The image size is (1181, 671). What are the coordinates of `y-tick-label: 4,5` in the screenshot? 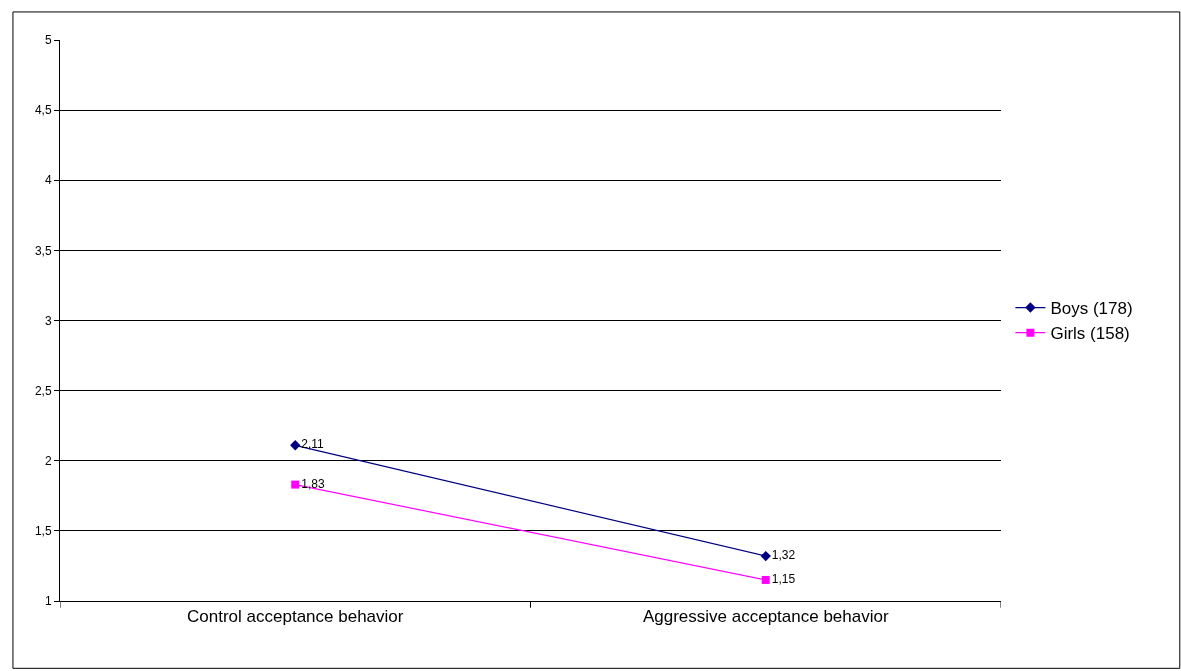 It's located at (43, 110).